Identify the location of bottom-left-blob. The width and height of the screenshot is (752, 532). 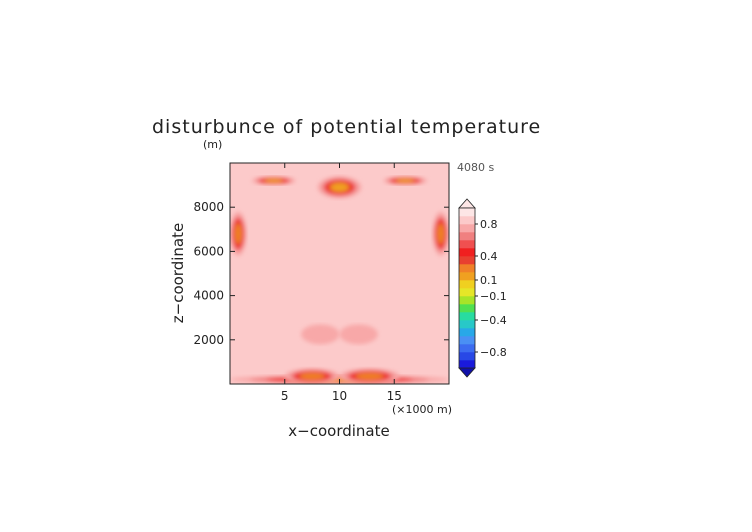
(312, 376).